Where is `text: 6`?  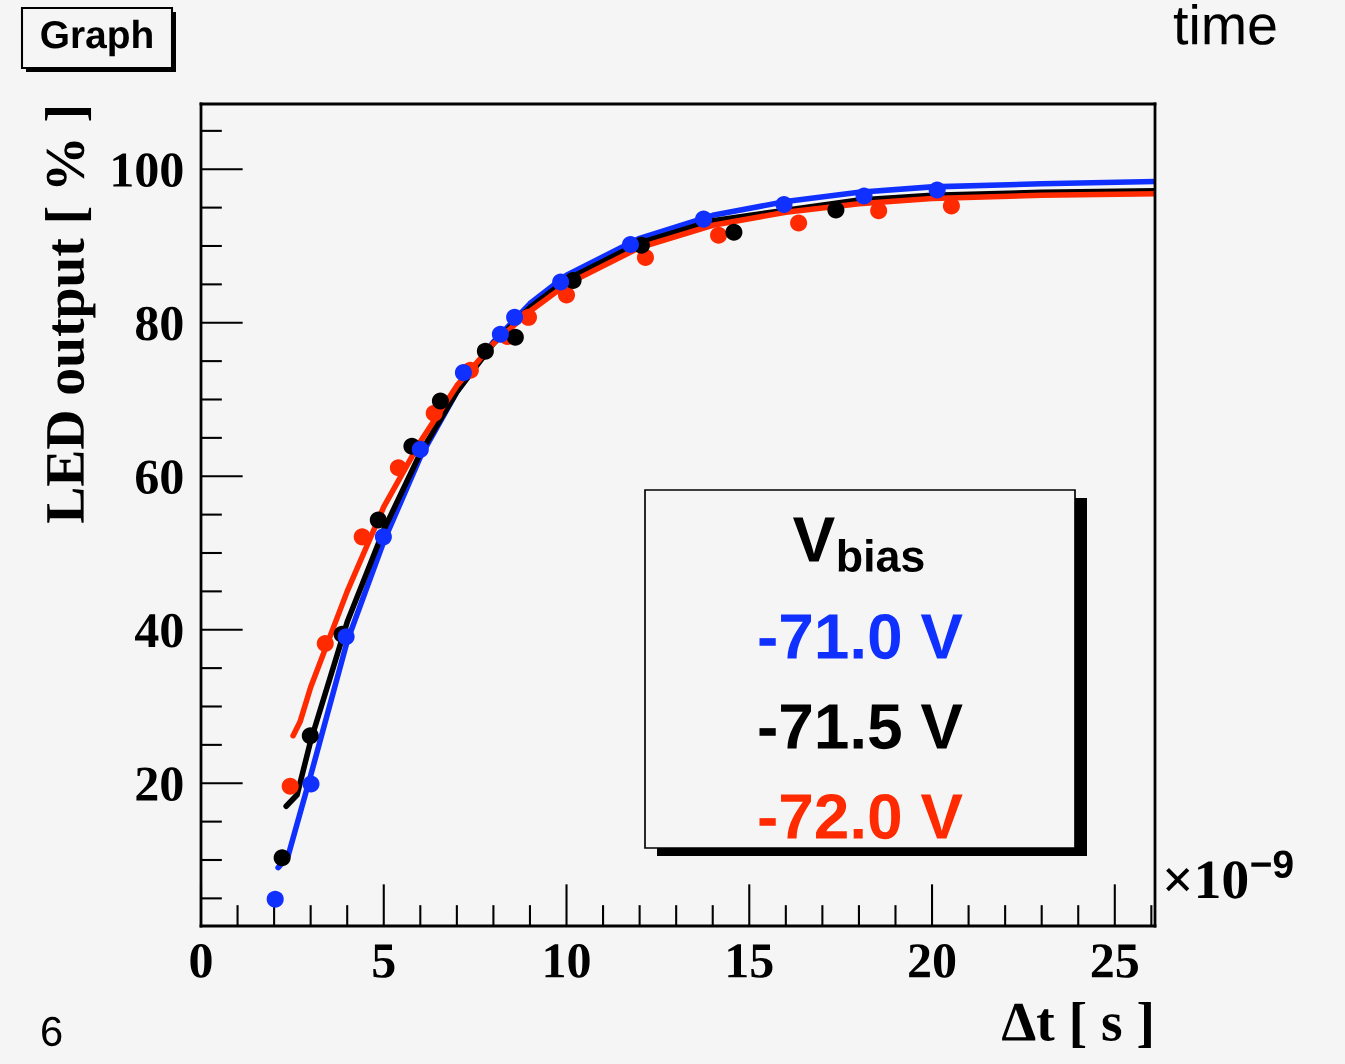 text: 6 is located at coordinates (52, 1031).